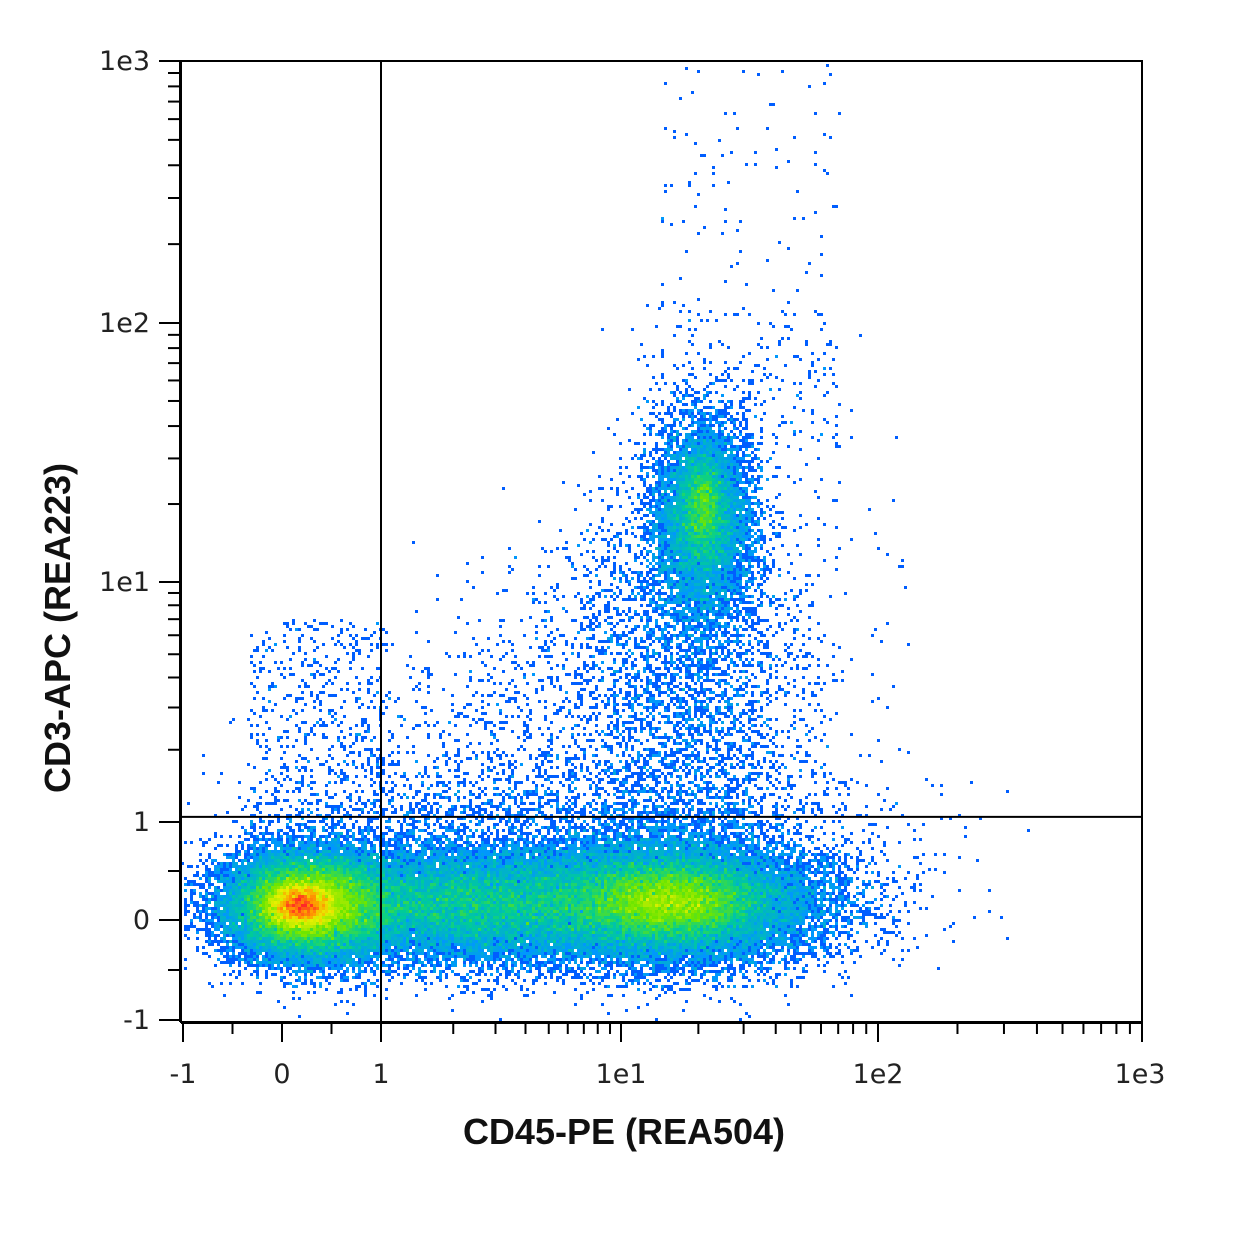 The image size is (1250, 1250). What do you see at coordinates (878, 1074) in the screenshot?
I see `x-tick-label: 1e2` at bounding box center [878, 1074].